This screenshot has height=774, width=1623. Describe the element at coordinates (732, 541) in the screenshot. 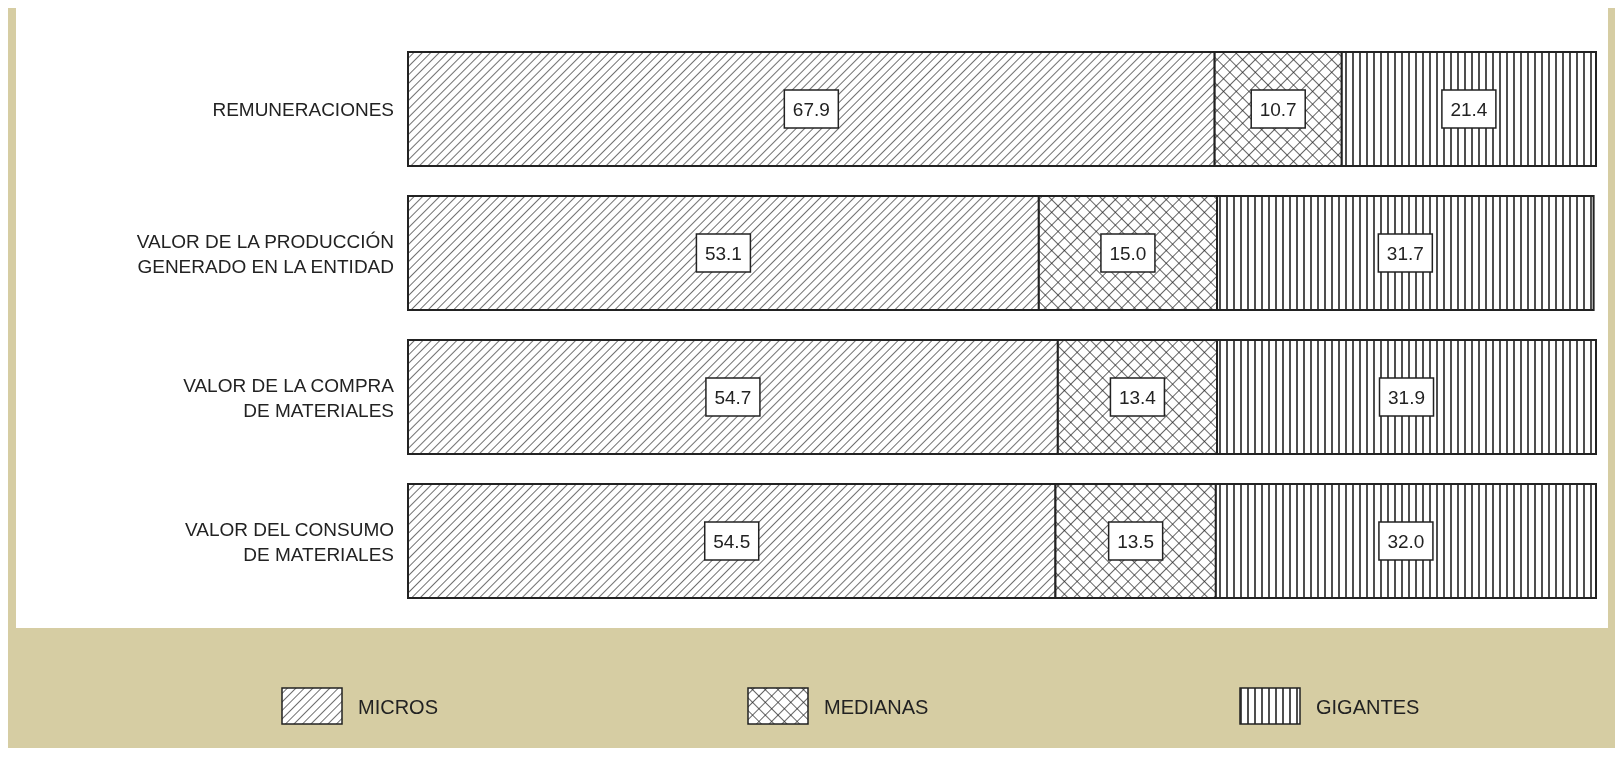

I see `data-label: 54.5` at that location.